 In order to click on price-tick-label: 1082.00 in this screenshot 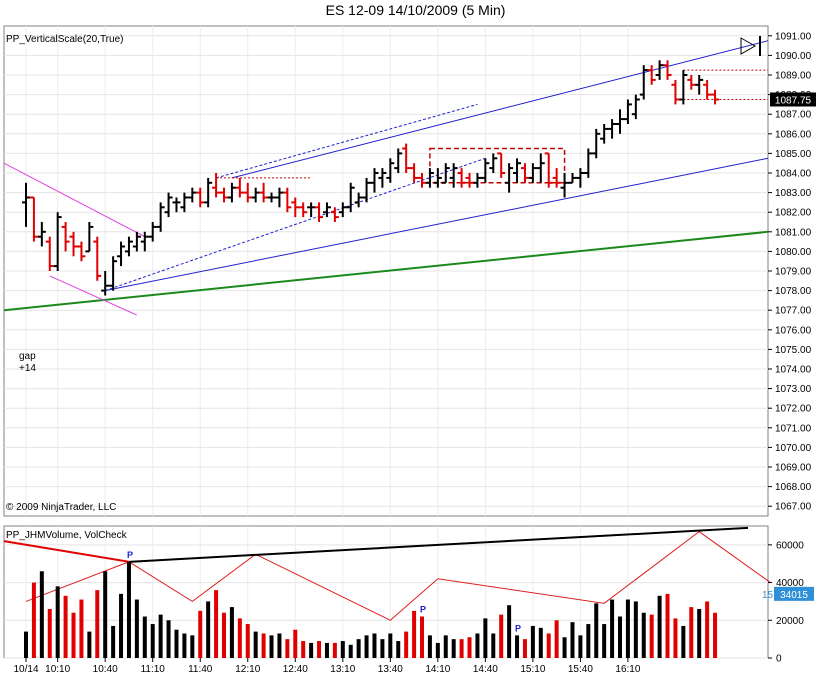, I will do `click(793, 213)`.